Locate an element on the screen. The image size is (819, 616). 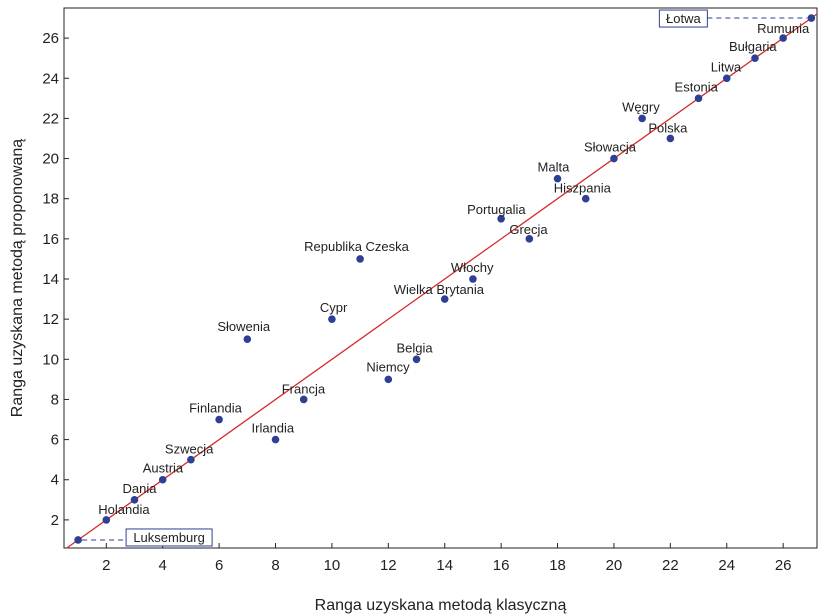
x-tick-label: 20 is located at coordinates (614, 565).